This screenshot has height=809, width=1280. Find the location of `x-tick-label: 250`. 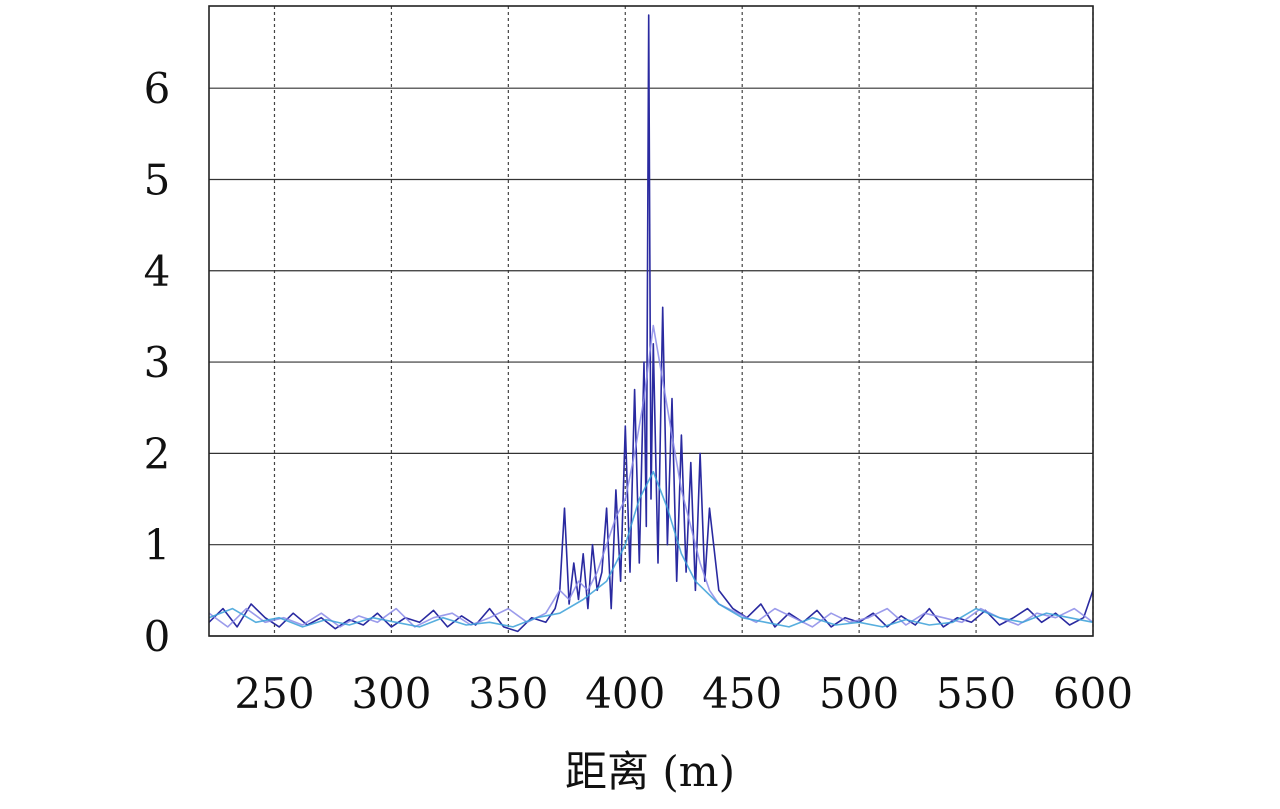

x-tick-label: 250 is located at coordinates (274, 693).